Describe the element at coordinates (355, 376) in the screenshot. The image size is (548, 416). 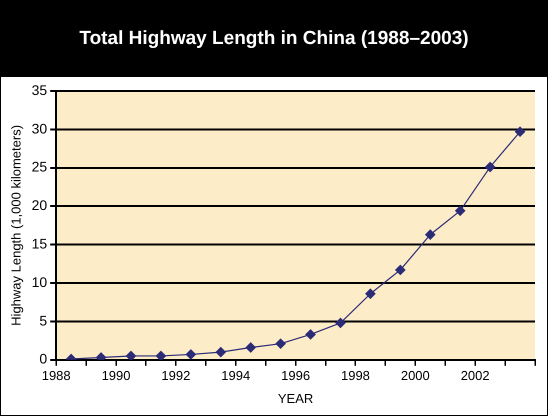
I see `x-tick-label: 1998` at that location.